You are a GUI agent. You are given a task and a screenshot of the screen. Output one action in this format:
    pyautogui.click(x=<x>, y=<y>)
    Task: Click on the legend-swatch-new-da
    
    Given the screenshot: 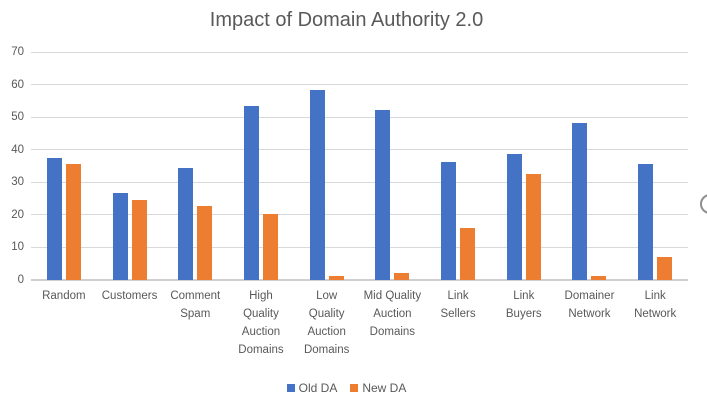 What is the action you would take?
    pyautogui.click(x=354, y=388)
    